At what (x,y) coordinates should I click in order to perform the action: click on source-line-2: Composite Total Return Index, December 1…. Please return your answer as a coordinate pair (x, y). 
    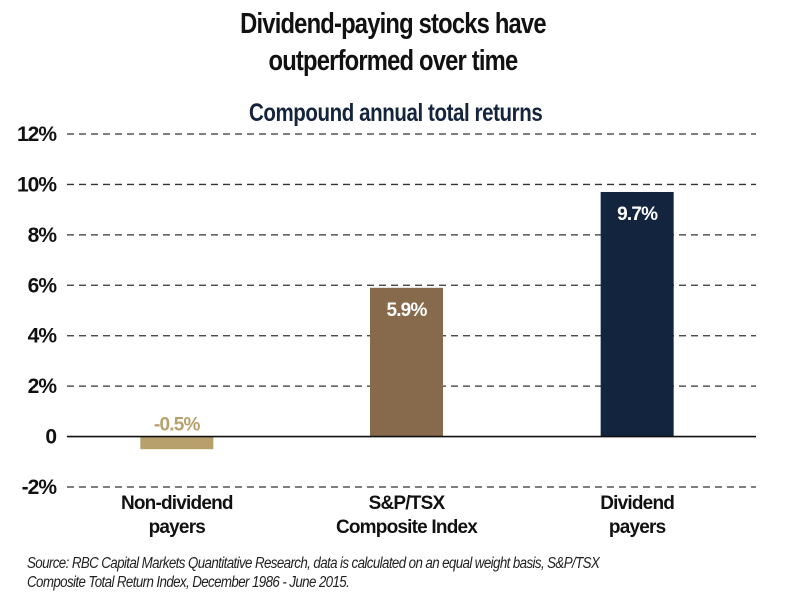
    Looking at the image, I should click on (188, 582).